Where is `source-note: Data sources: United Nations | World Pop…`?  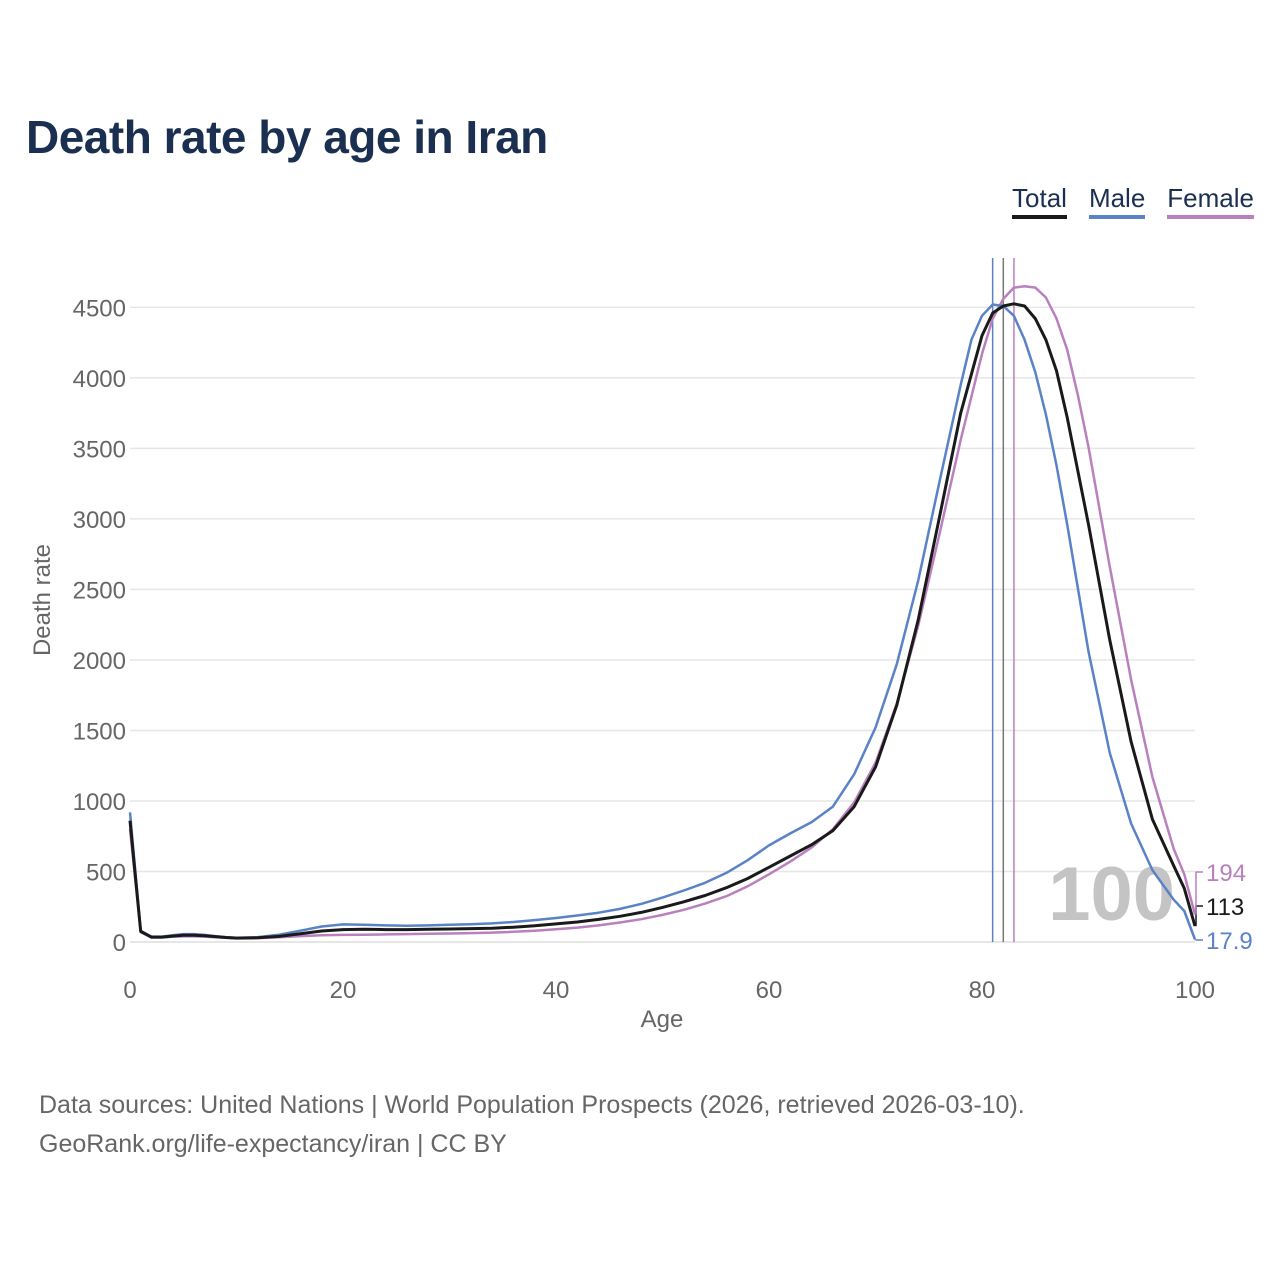 source-note: Data sources: United Nations | World Pop… is located at coordinates (532, 1125).